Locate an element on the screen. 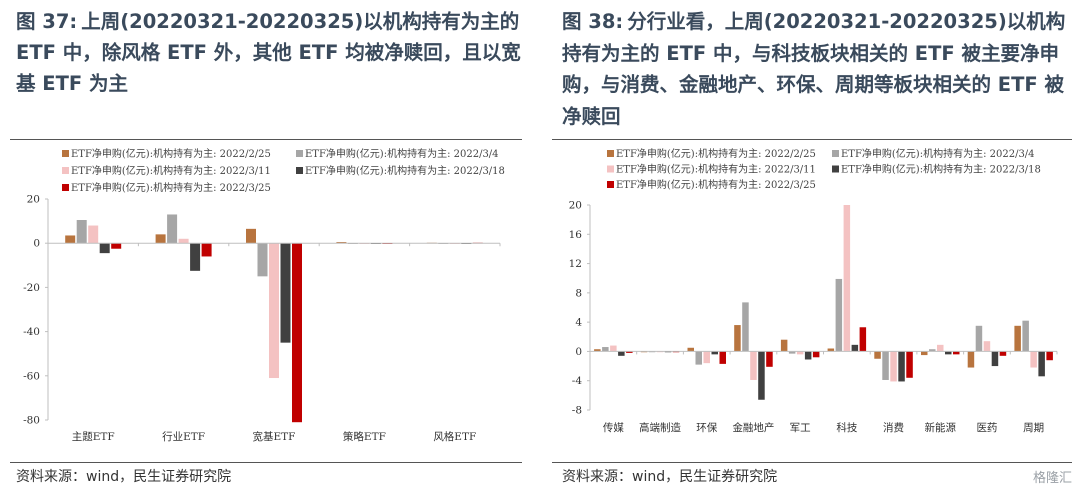 This screenshot has height=490, width=1080. y-tick-label: 16 is located at coordinates (576, 235).